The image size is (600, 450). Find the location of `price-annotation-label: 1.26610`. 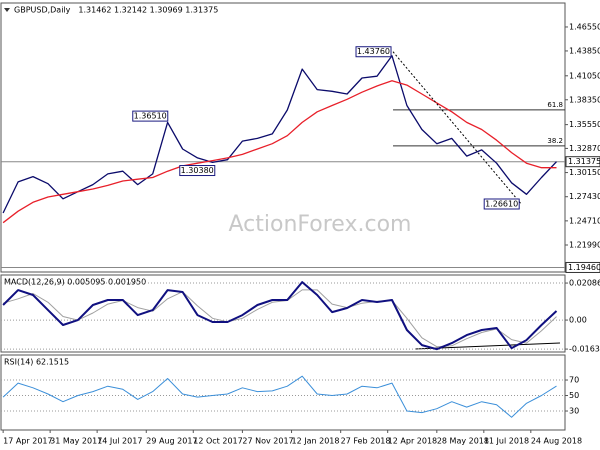

price-annotation-label: 1.26610 is located at coordinates (501, 203).